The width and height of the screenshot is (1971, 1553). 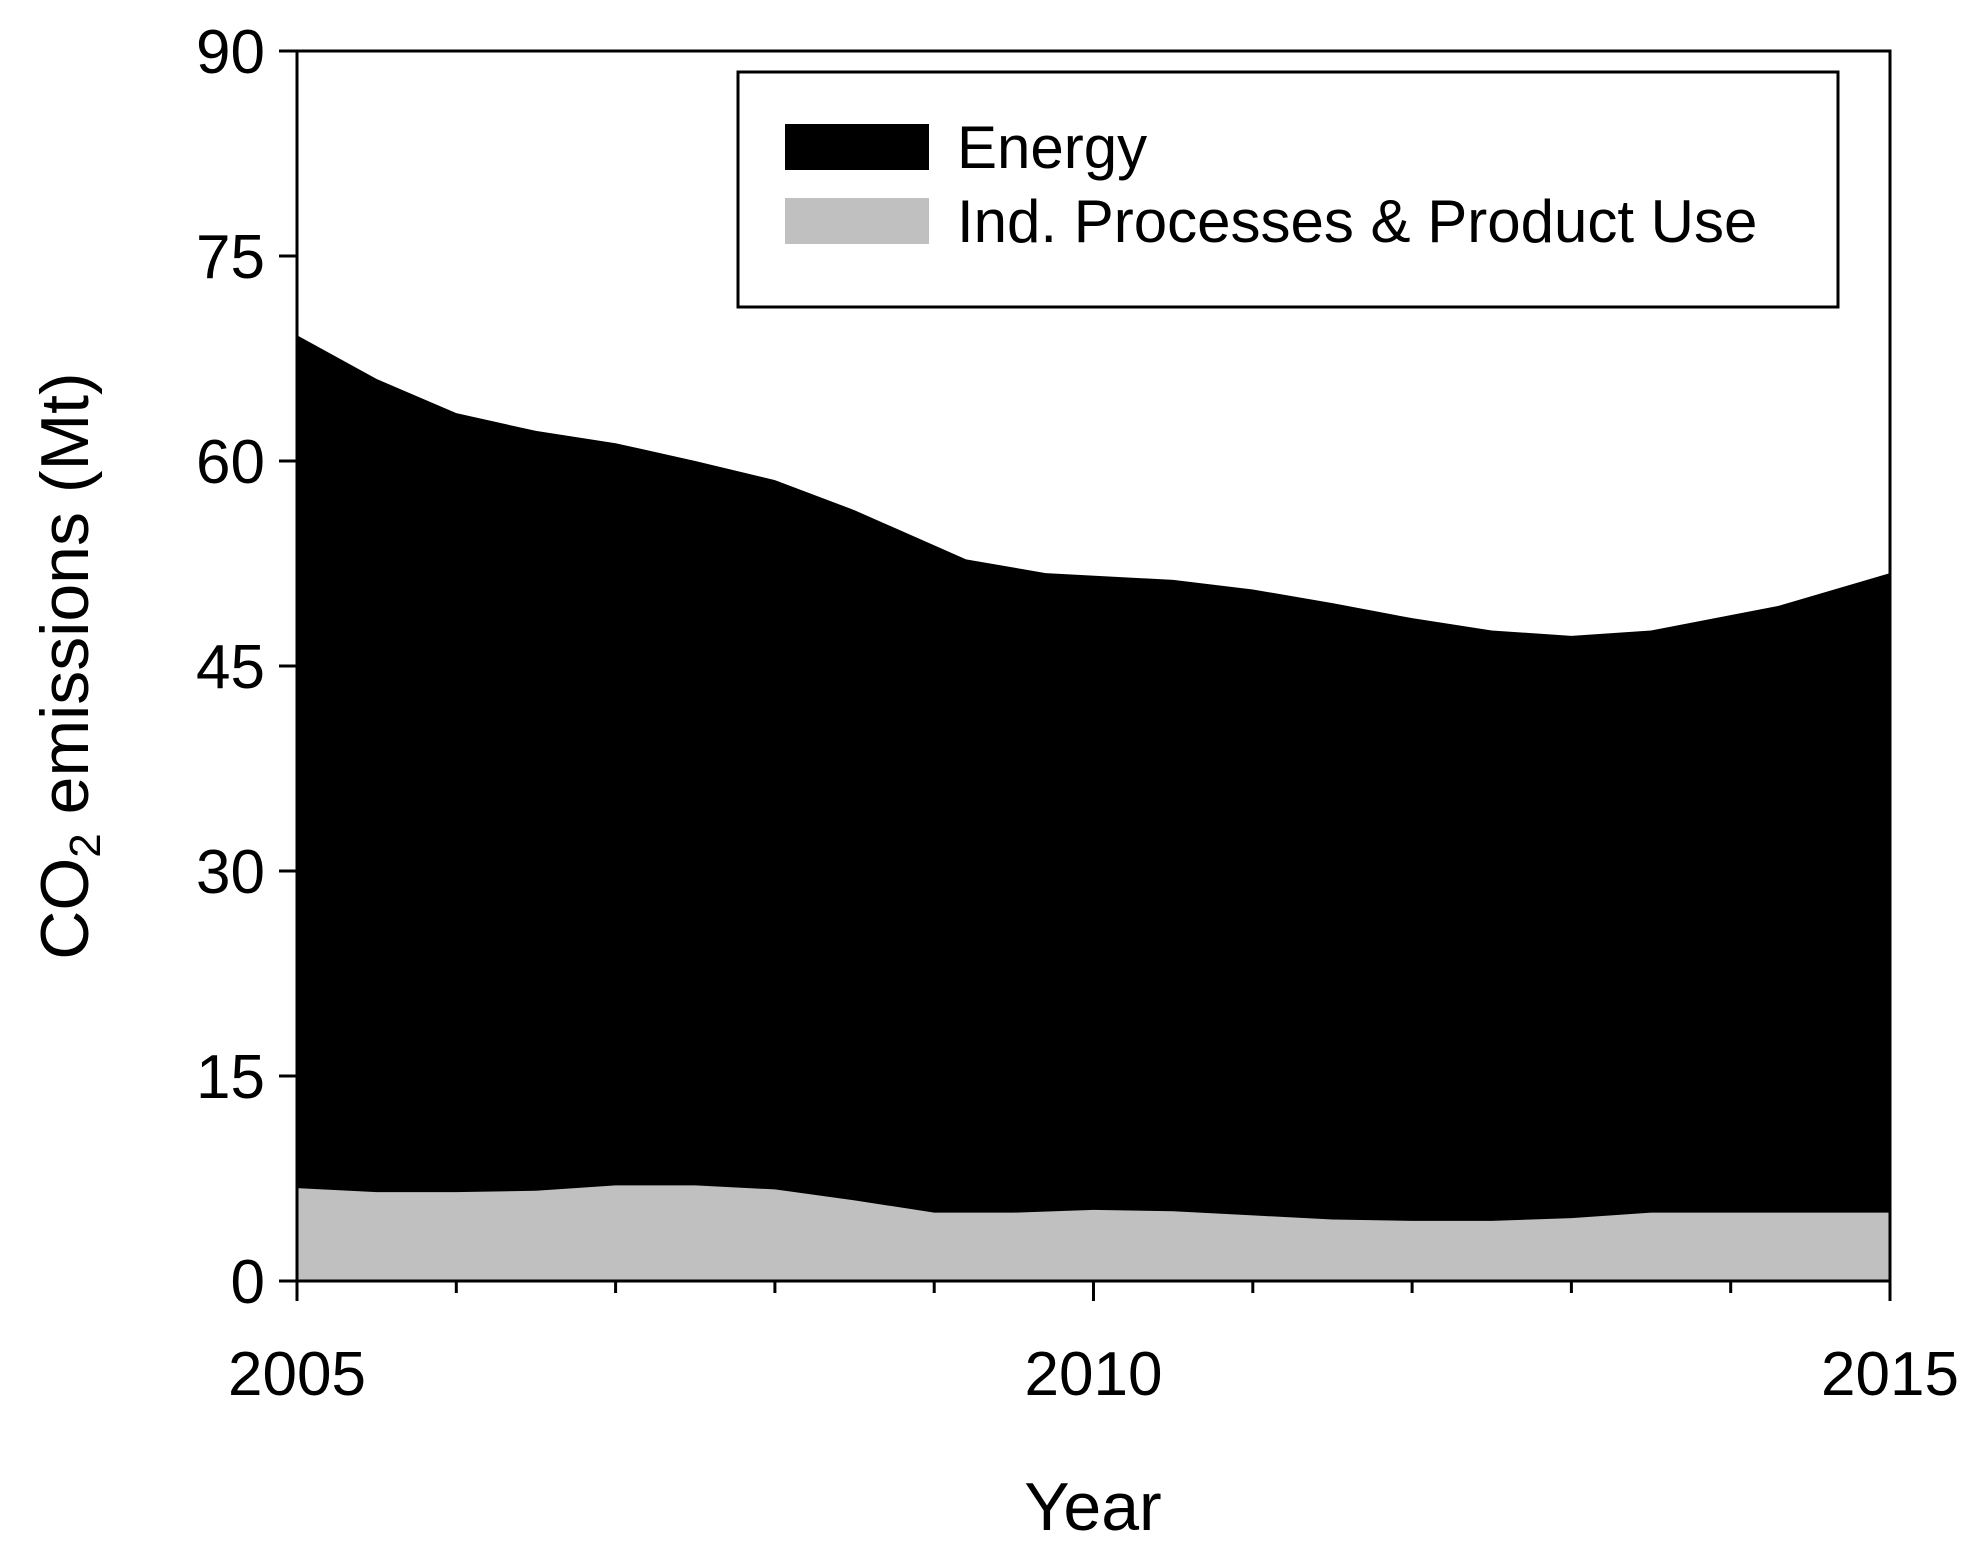 What do you see at coordinates (857, 147) in the screenshot?
I see `legend-swatch-energy` at bounding box center [857, 147].